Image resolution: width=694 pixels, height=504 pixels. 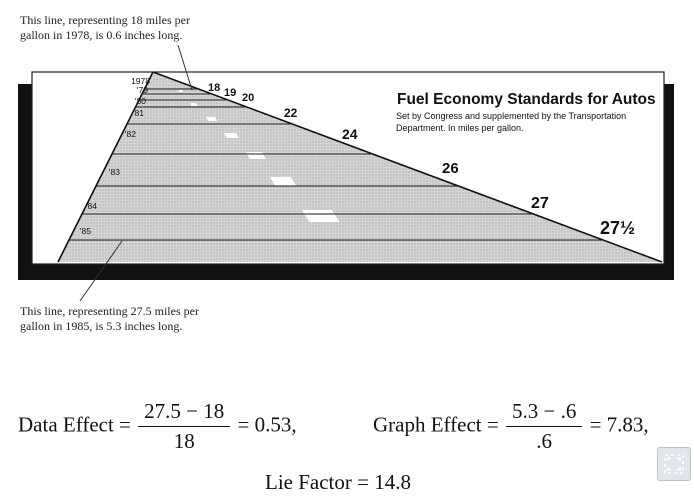 I want to click on data-effect-label: Data Effect =, so click(x=74, y=424).